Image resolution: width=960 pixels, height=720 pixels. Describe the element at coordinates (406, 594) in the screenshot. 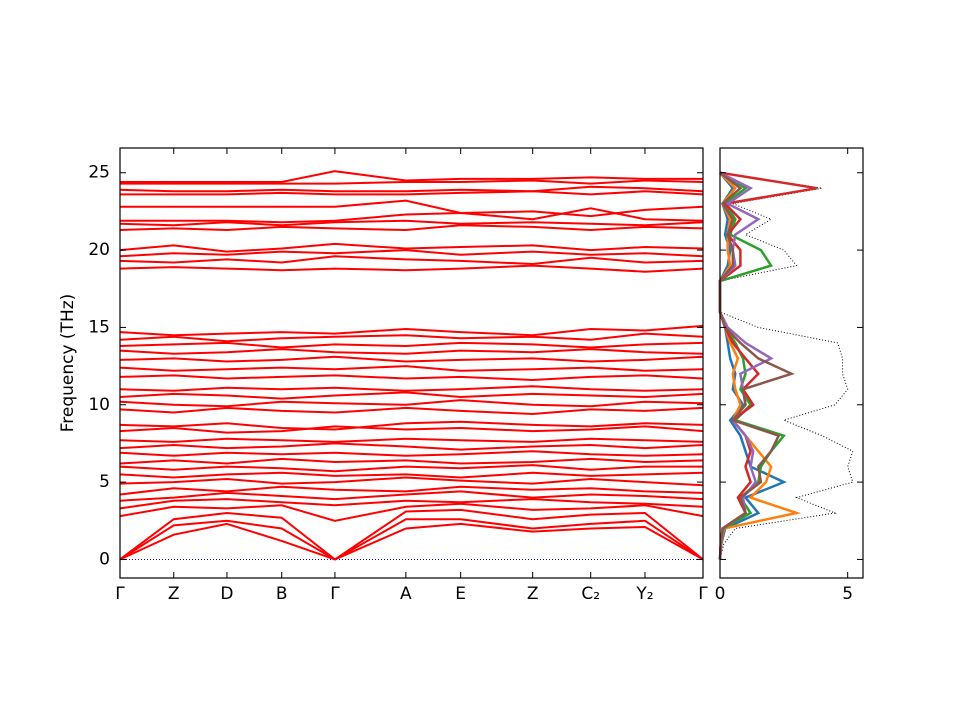

I see `x-tick-label: A` at that location.